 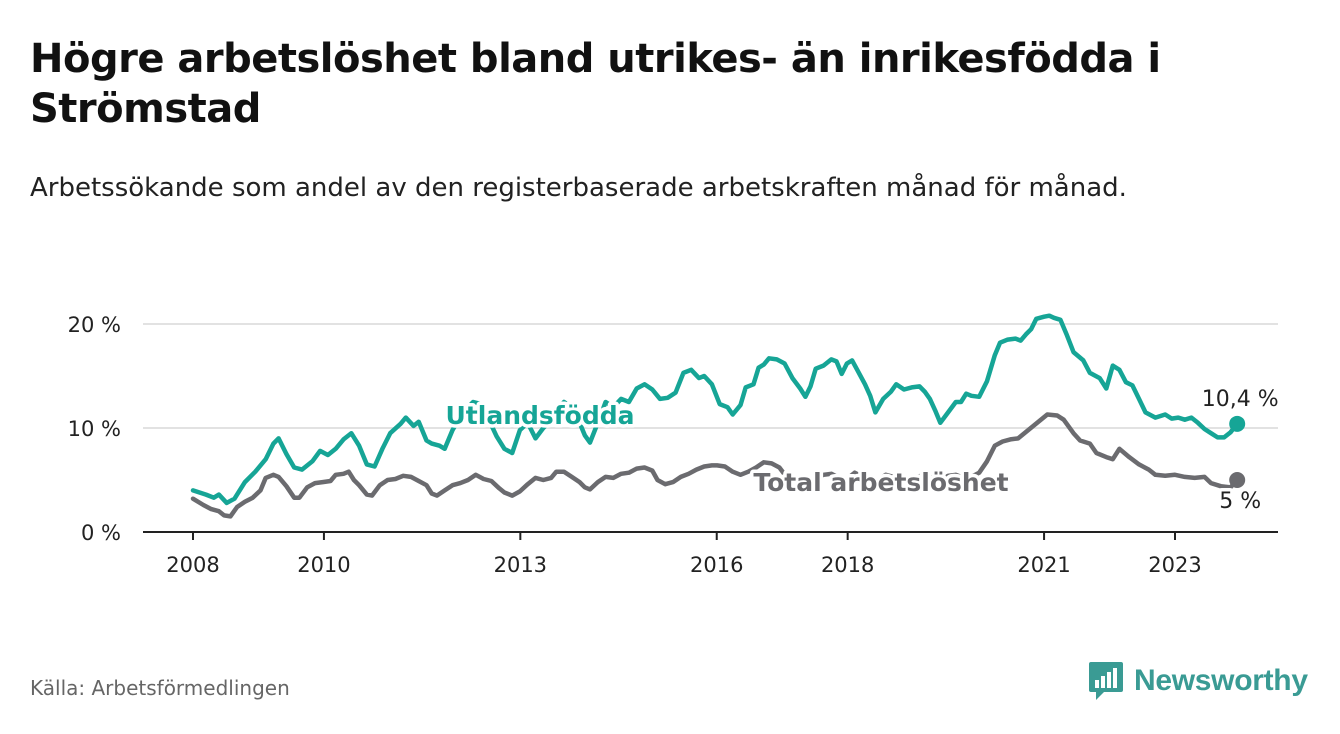 What do you see at coordinates (160, 688) in the screenshot?
I see `source-note: Källa: Arbetsförmedlingen` at bounding box center [160, 688].